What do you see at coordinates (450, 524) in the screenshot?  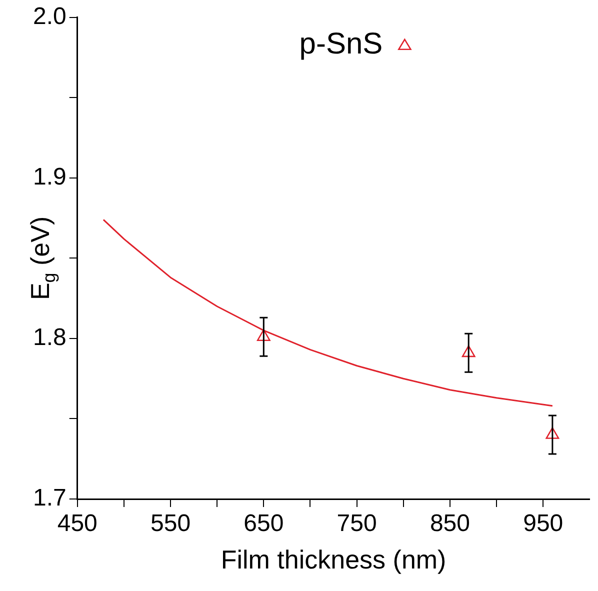 I see `x-tick-label: 850` at bounding box center [450, 524].